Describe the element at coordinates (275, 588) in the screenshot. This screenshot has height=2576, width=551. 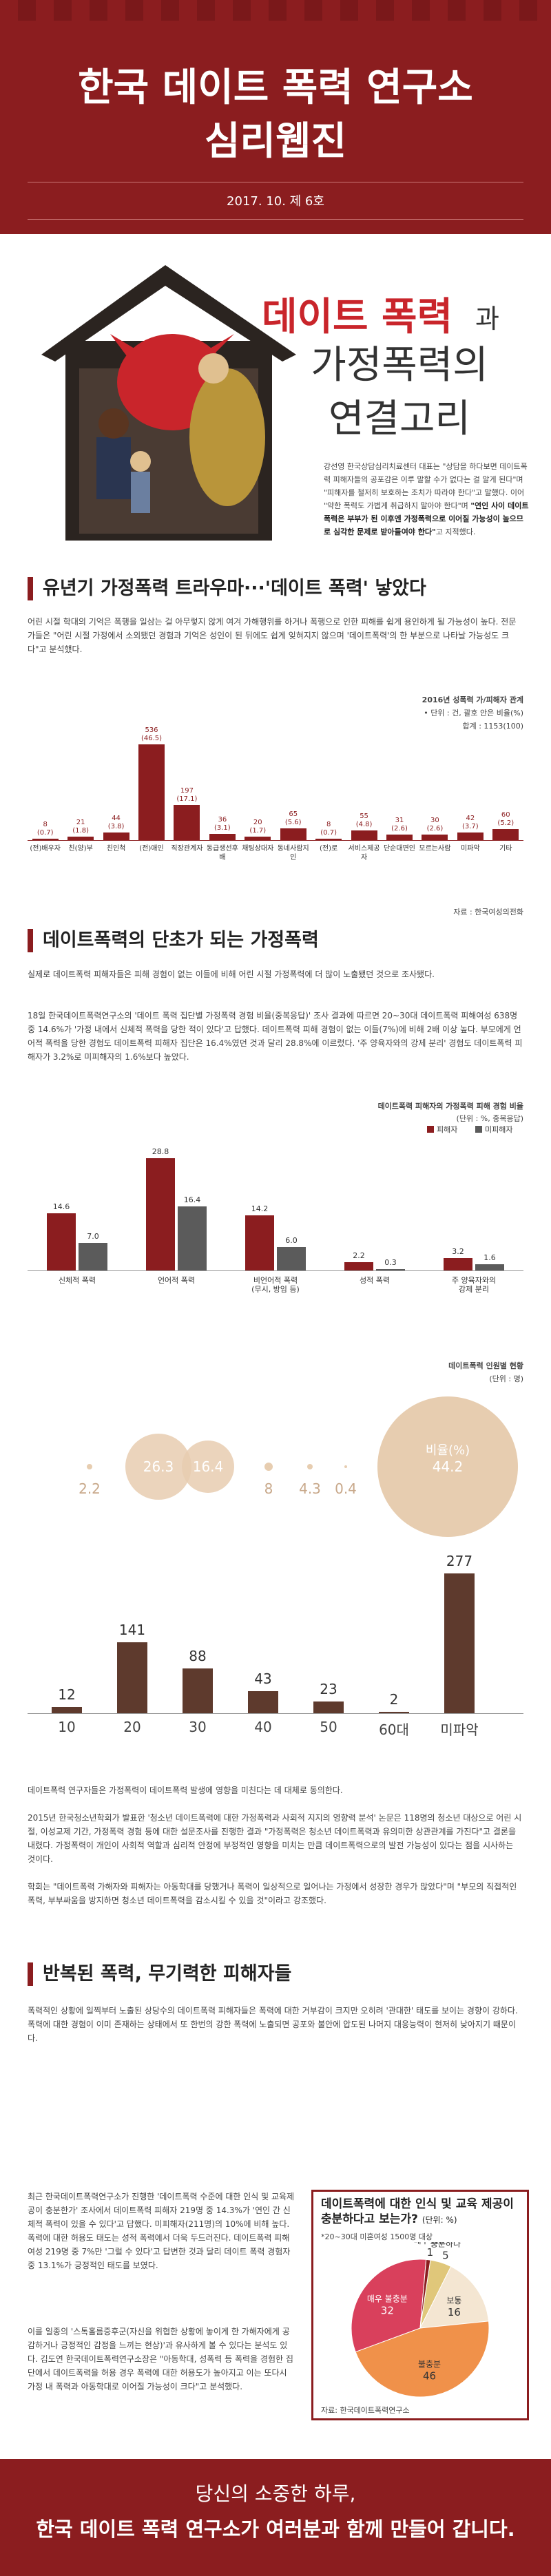
I see `section1-heading: 유년기 가정폭력 트라우마···'데이트 폭력' 낳았다` at that location.